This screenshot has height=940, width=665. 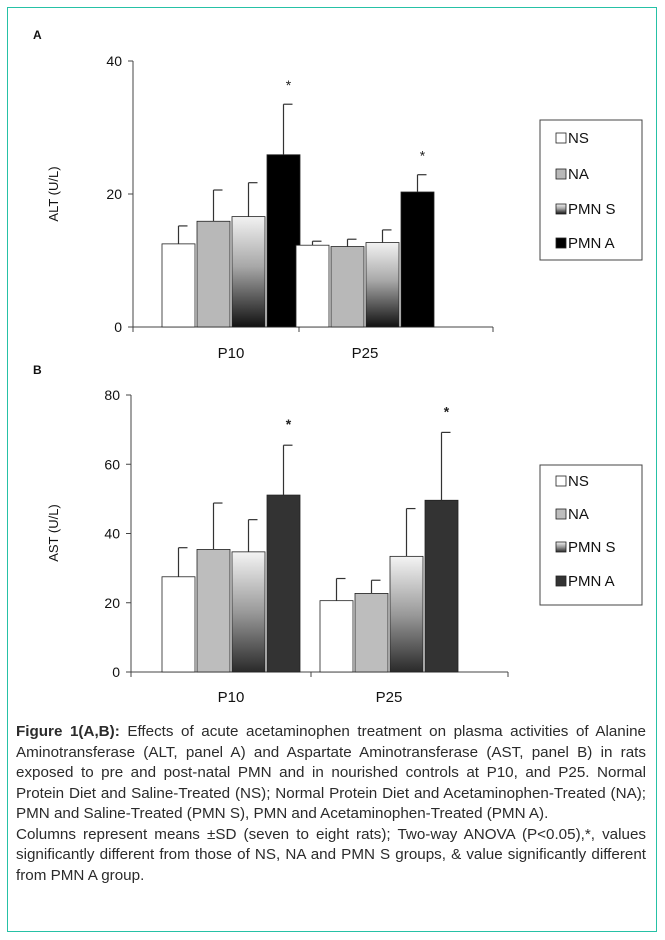 What do you see at coordinates (53, 193) in the screenshot?
I see `y-axis-label: ALT (U/L)` at bounding box center [53, 193].